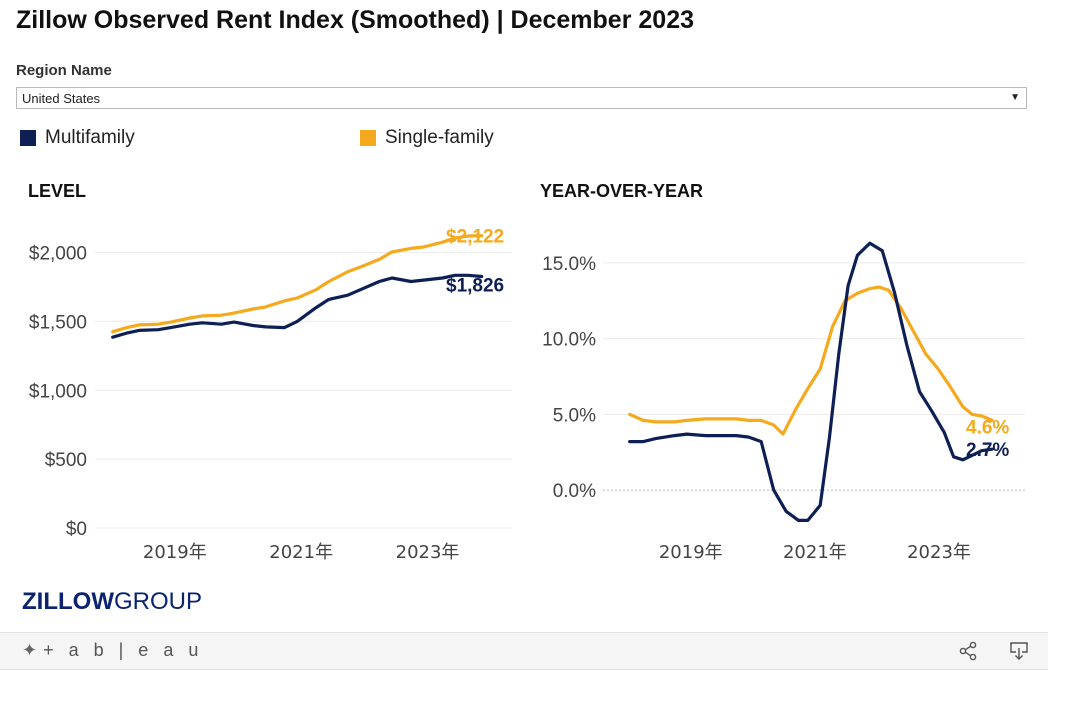 This screenshot has width=1080, height=701. Describe the element at coordinates (30, 650) in the screenshot. I see `tableau-mark-icon: ✦` at that location.